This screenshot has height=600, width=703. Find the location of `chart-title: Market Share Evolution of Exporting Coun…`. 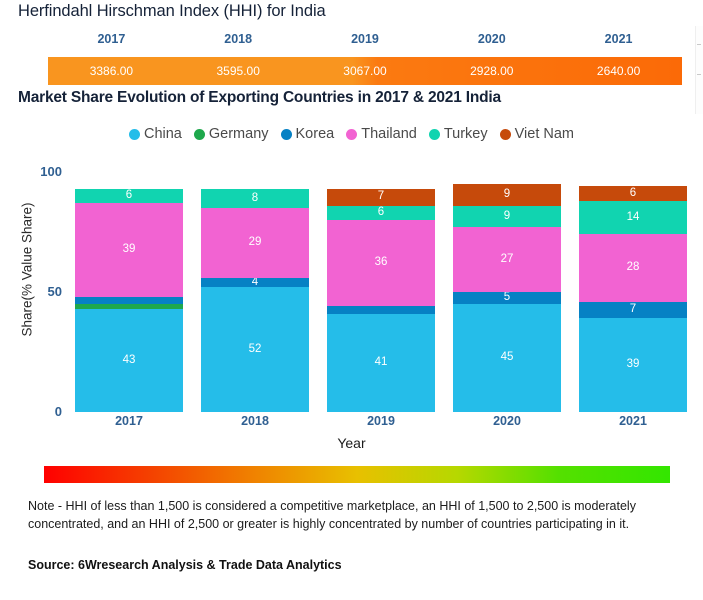

chart-title: Market Share Evolution of Exporting Coun… is located at coordinates (259, 97).